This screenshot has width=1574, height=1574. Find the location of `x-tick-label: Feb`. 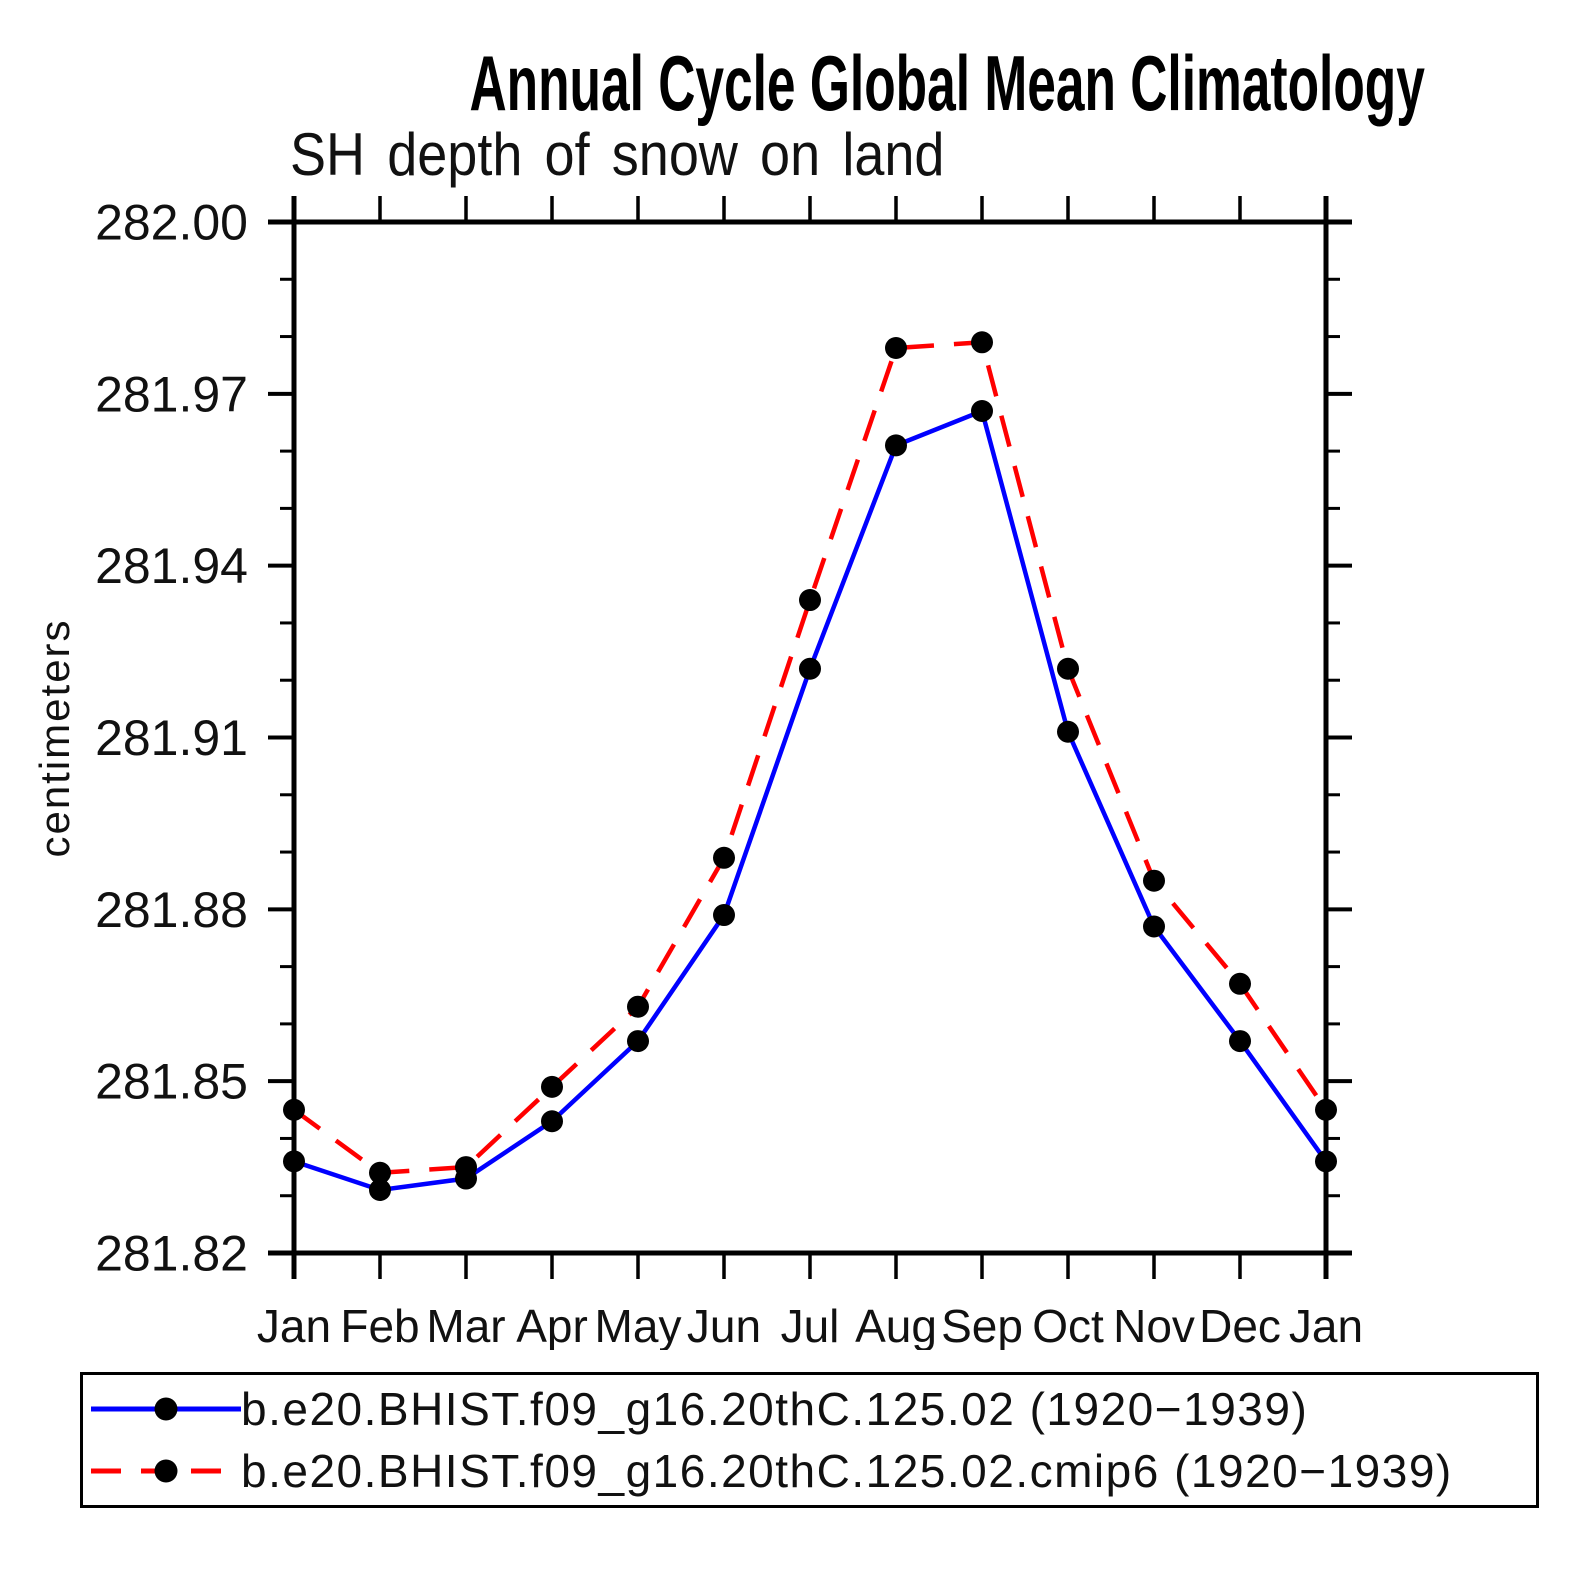

x-tick-label: Feb is located at coordinates (379, 1325).